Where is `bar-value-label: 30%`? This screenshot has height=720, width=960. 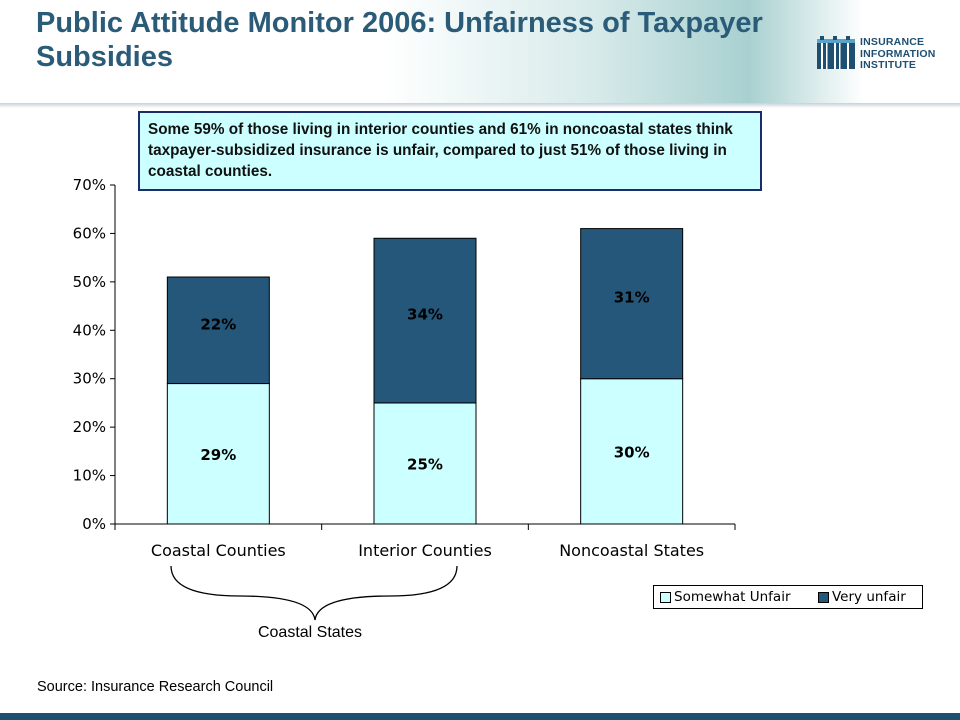
bar-value-label: 30% is located at coordinates (632, 452).